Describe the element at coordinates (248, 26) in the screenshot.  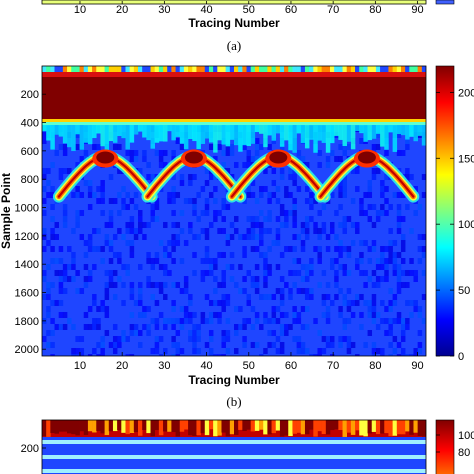
I see `panel-a: 10 20 30 40 50 60 70 80 90 Tracing Number (a)` at that location.